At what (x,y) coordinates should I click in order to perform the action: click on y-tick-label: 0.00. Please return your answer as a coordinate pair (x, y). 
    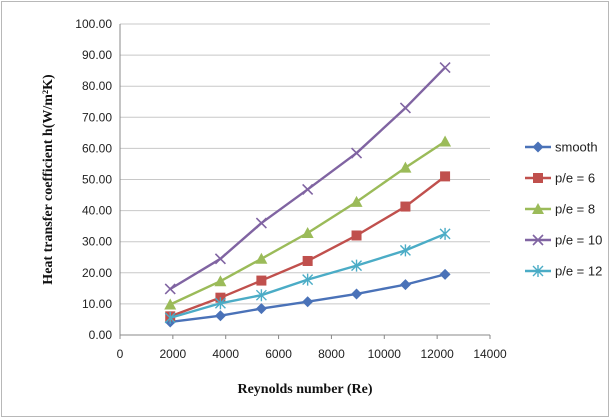
    Looking at the image, I should click on (101, 335).